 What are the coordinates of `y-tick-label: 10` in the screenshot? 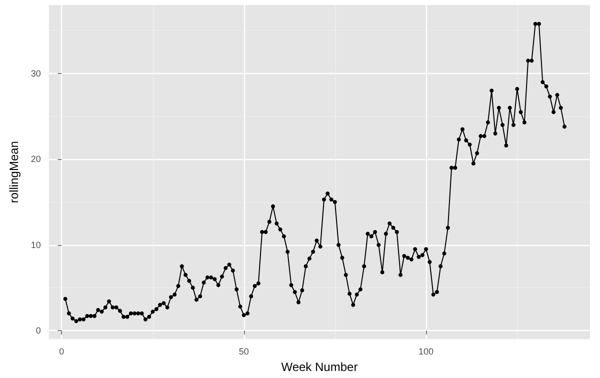 It's located at (35, 245).